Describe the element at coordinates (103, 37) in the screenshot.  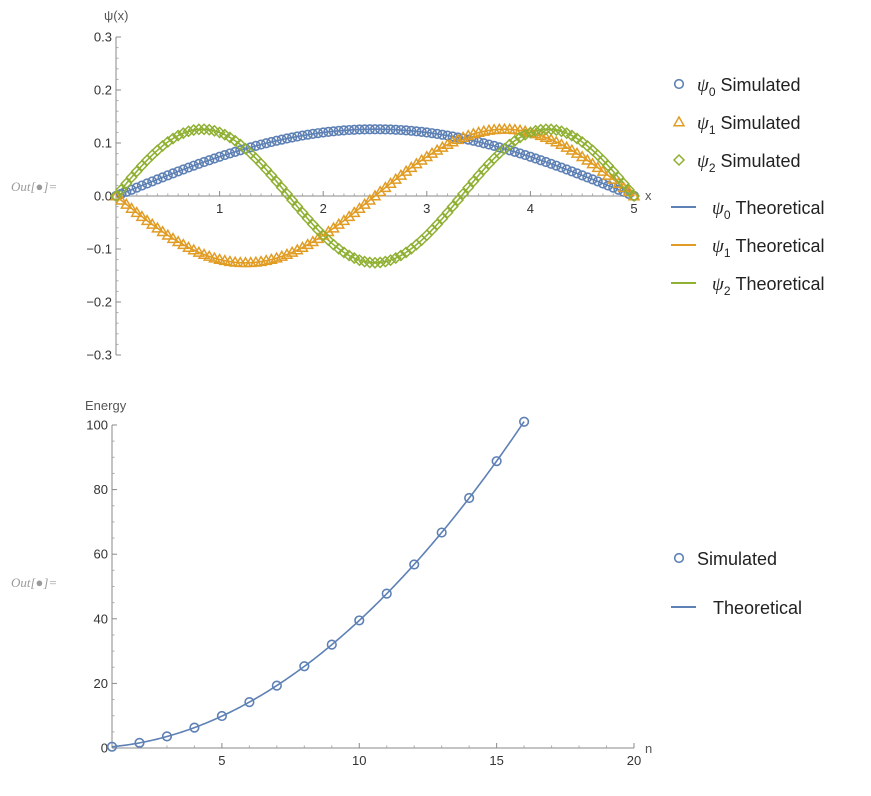
I see `y-tick-label: 0.3` at that location.